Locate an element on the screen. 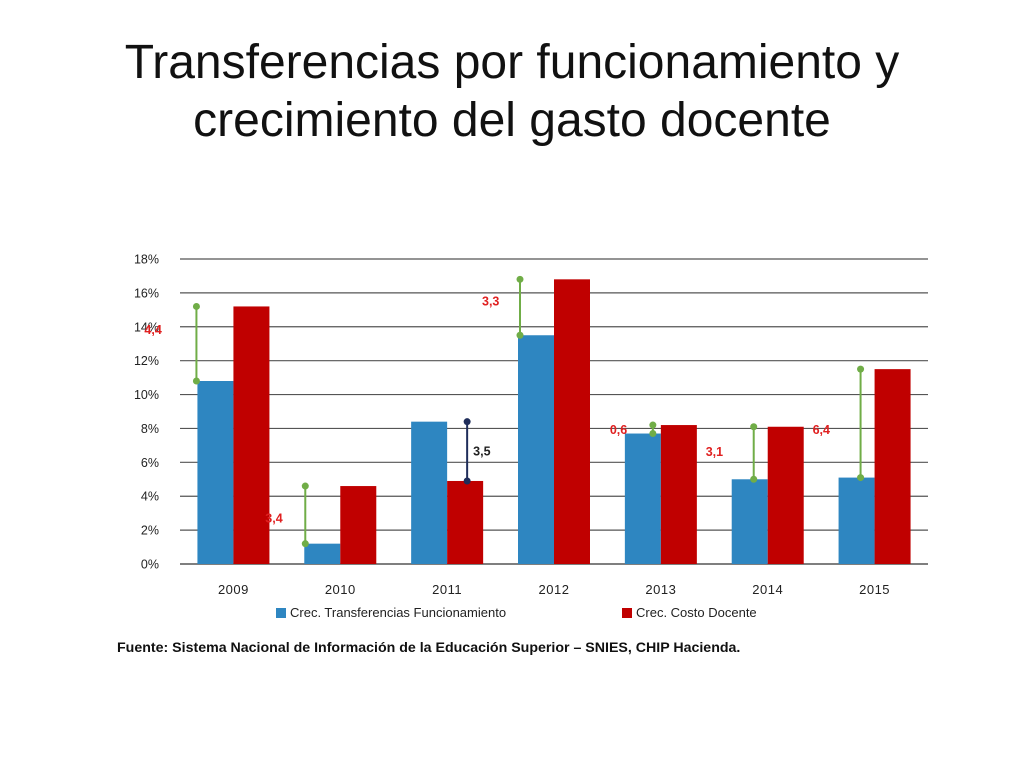  slide-title-line-2: crecimiento del gasto docente is located at coordinates (512, 120).